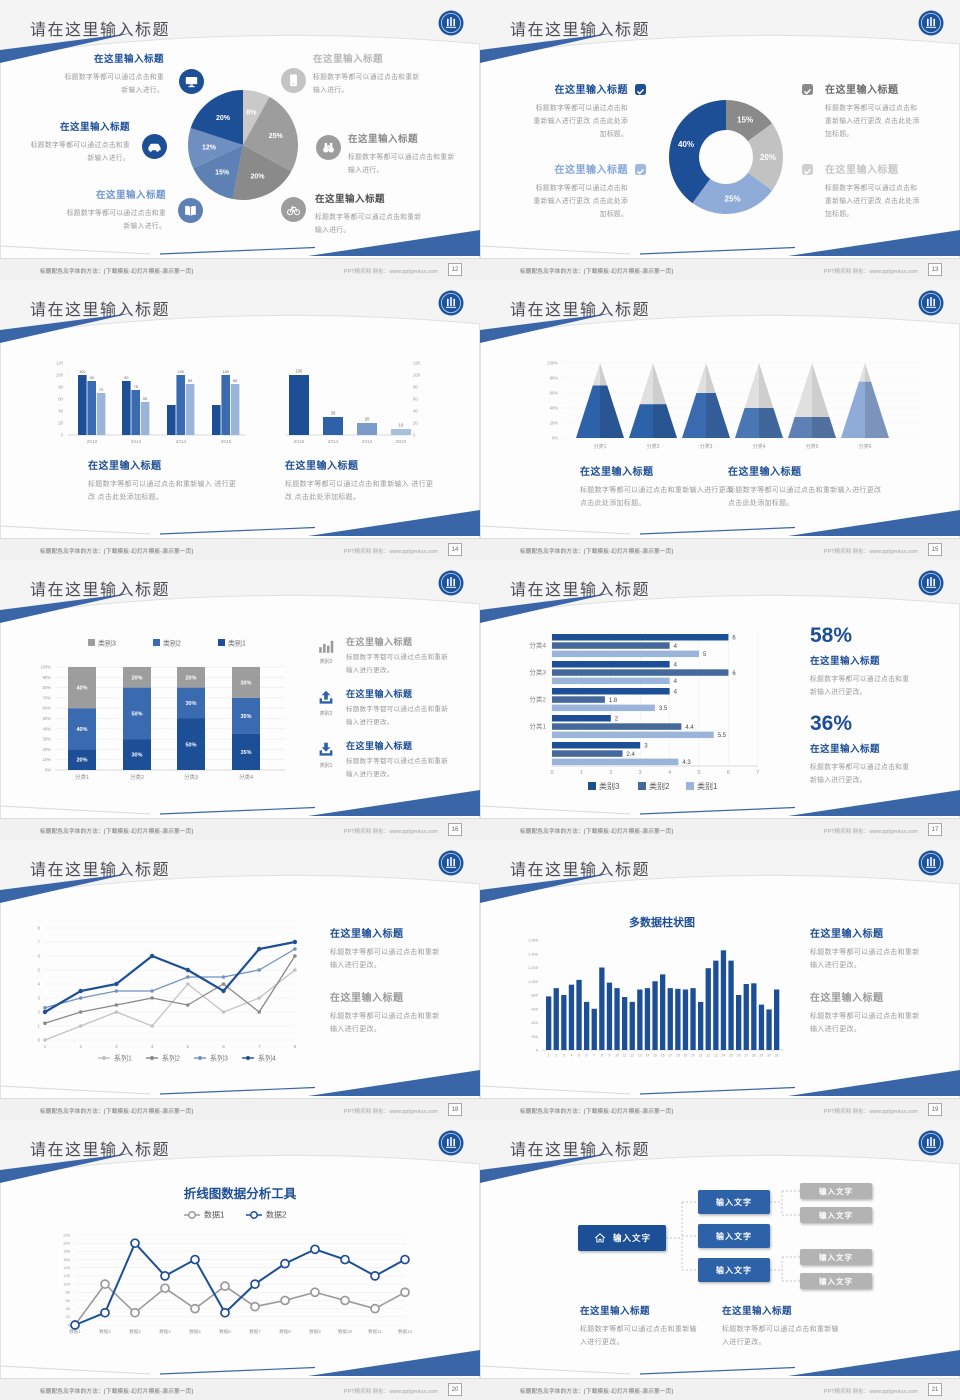 The image size is (960, 1400). Describe the element at coordinates (333, 413) in the screenshot. I see `svg-text: 30` at that location.